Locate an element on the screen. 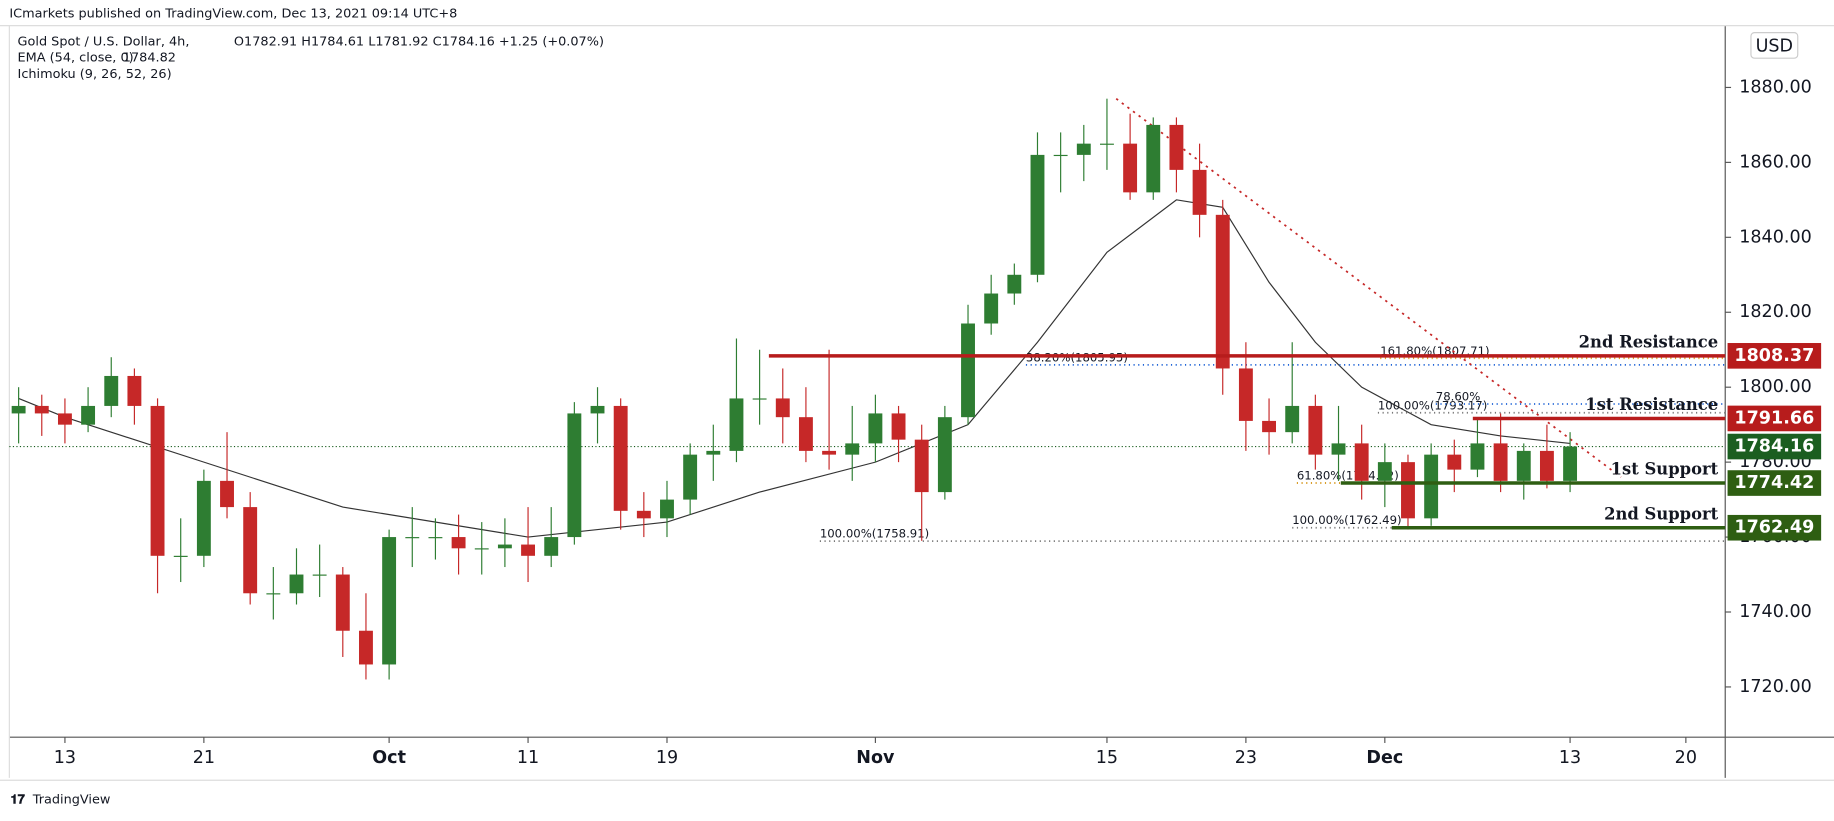 This screenshot has width=1834, height=821. y-tick-label: 1840.00 is located at coordinates (1775, 237).